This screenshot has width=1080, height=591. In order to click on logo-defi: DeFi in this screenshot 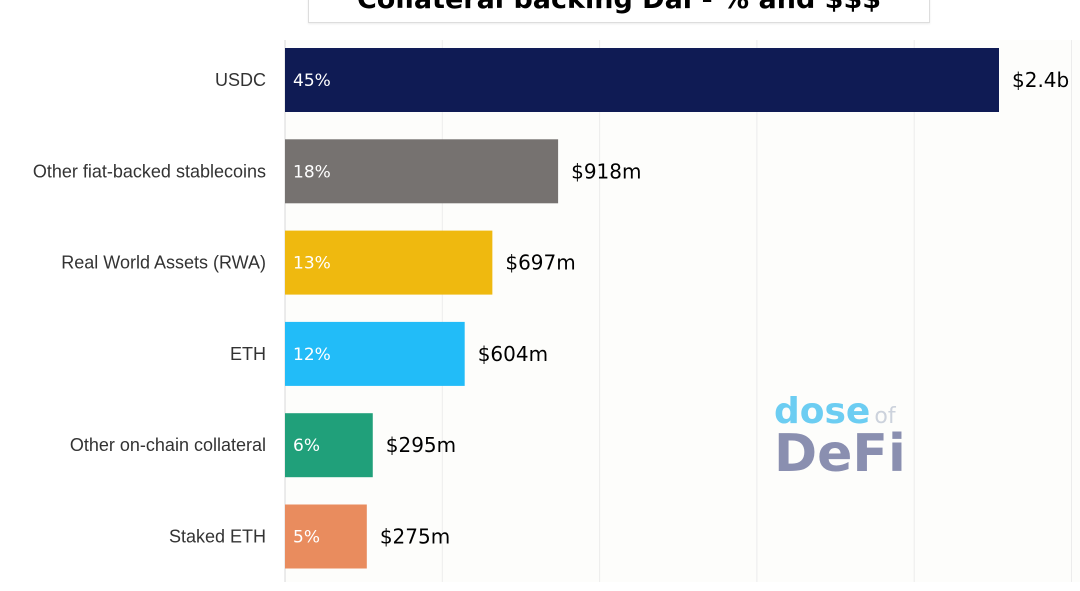, I will do `click(840, 454)`.